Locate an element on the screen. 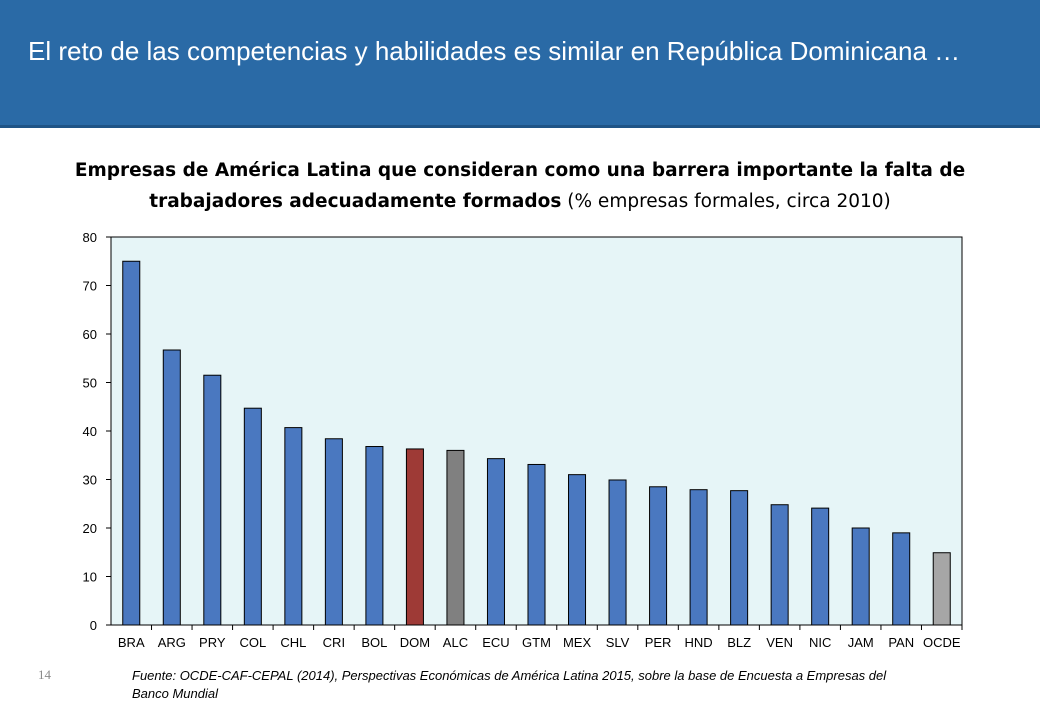 The width and height of the screenshot is (1040, 720). x-tick-label: BLZ is located at coordinates (739, 642).